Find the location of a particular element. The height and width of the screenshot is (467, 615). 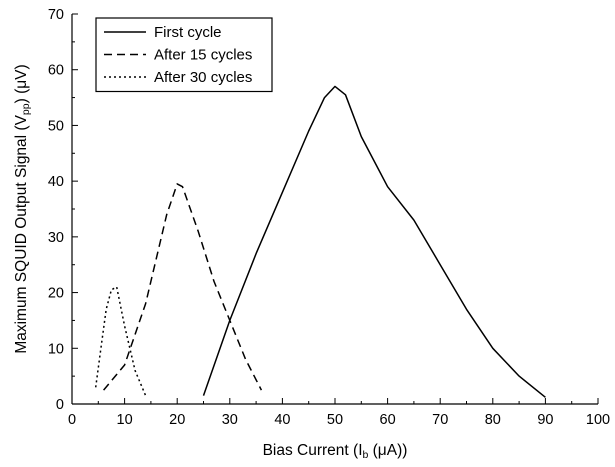

x-axis-title: Bias Current (Ib (μA)) is located at coordinates (335, 451).